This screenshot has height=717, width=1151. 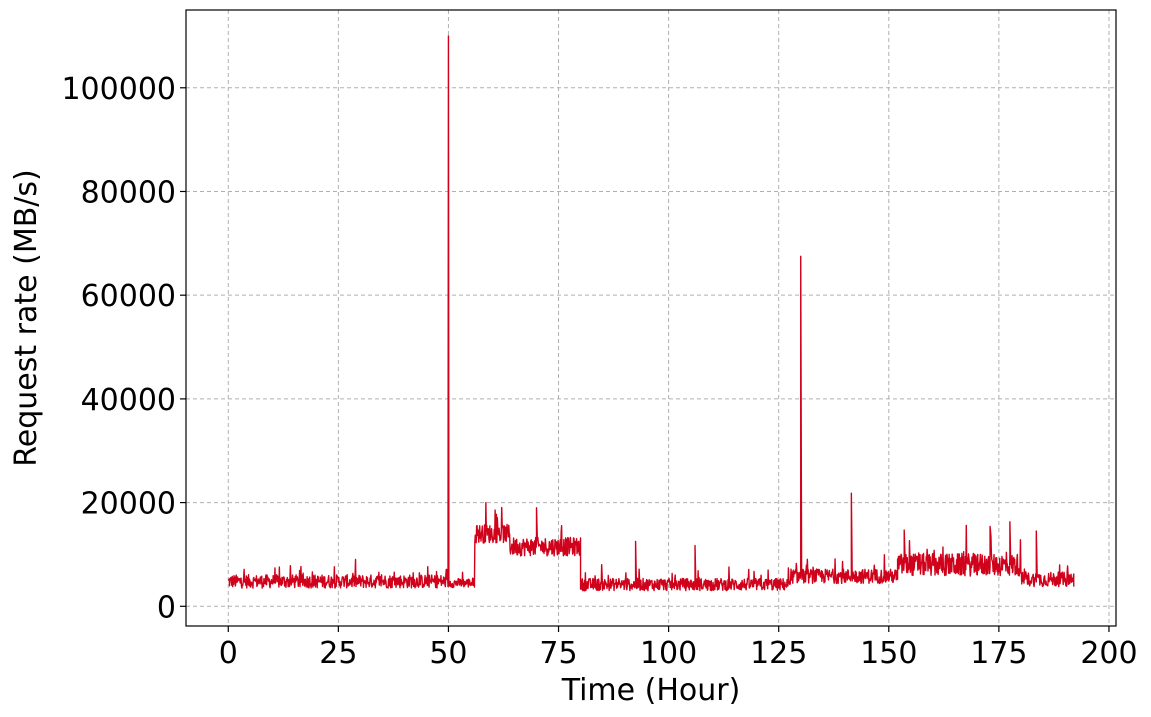 What do you see at coordinates (128, 400) in the screenshot?
I see `y-tick-label: 40000` at bounding box center [128, 400].